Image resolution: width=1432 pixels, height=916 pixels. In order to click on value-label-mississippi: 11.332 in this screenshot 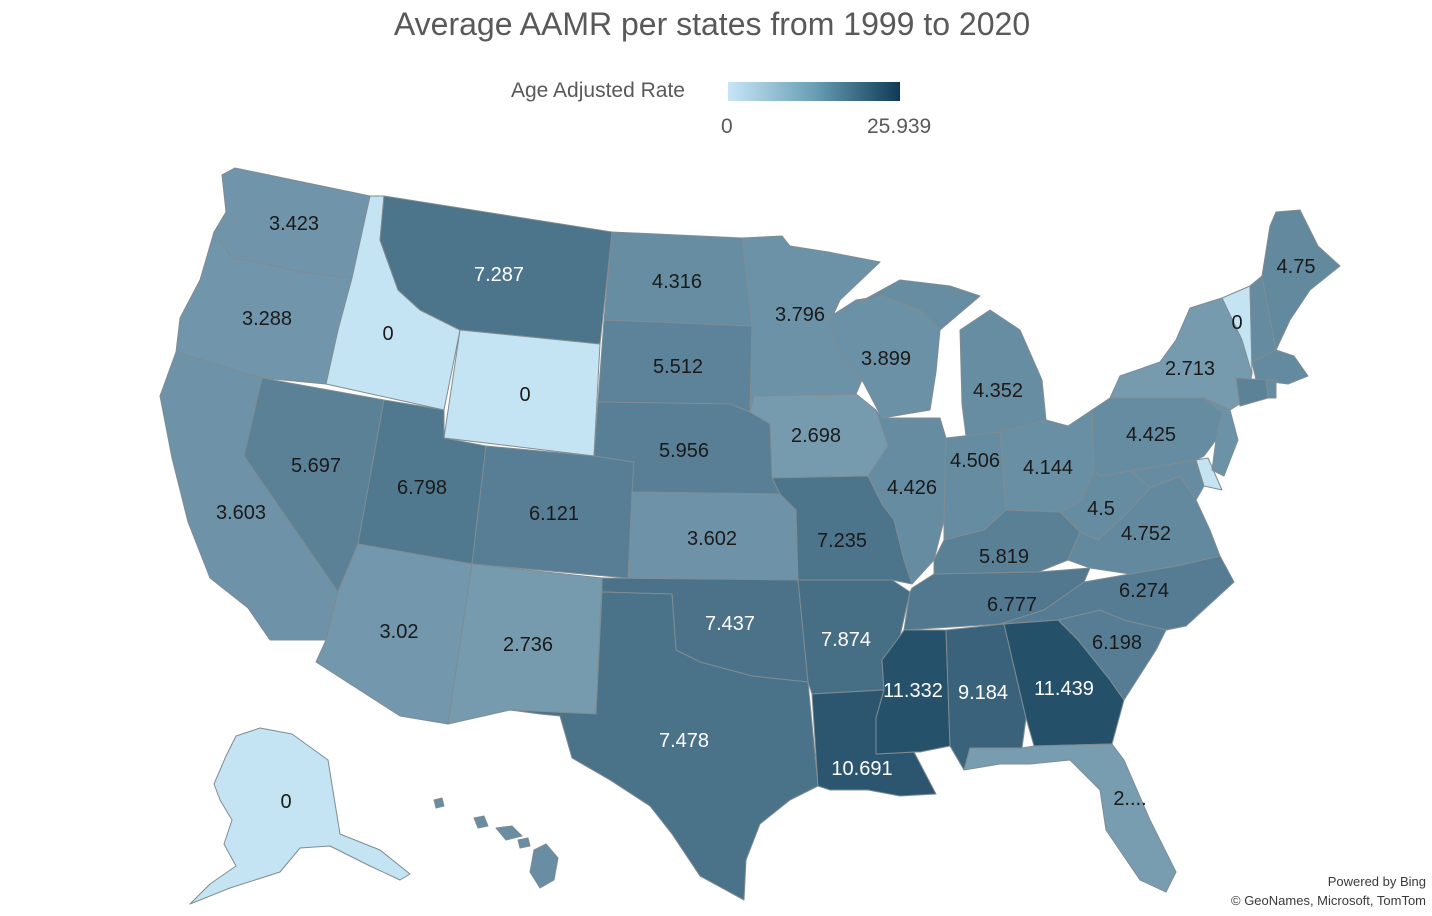, I will do `click(913, 691)`.